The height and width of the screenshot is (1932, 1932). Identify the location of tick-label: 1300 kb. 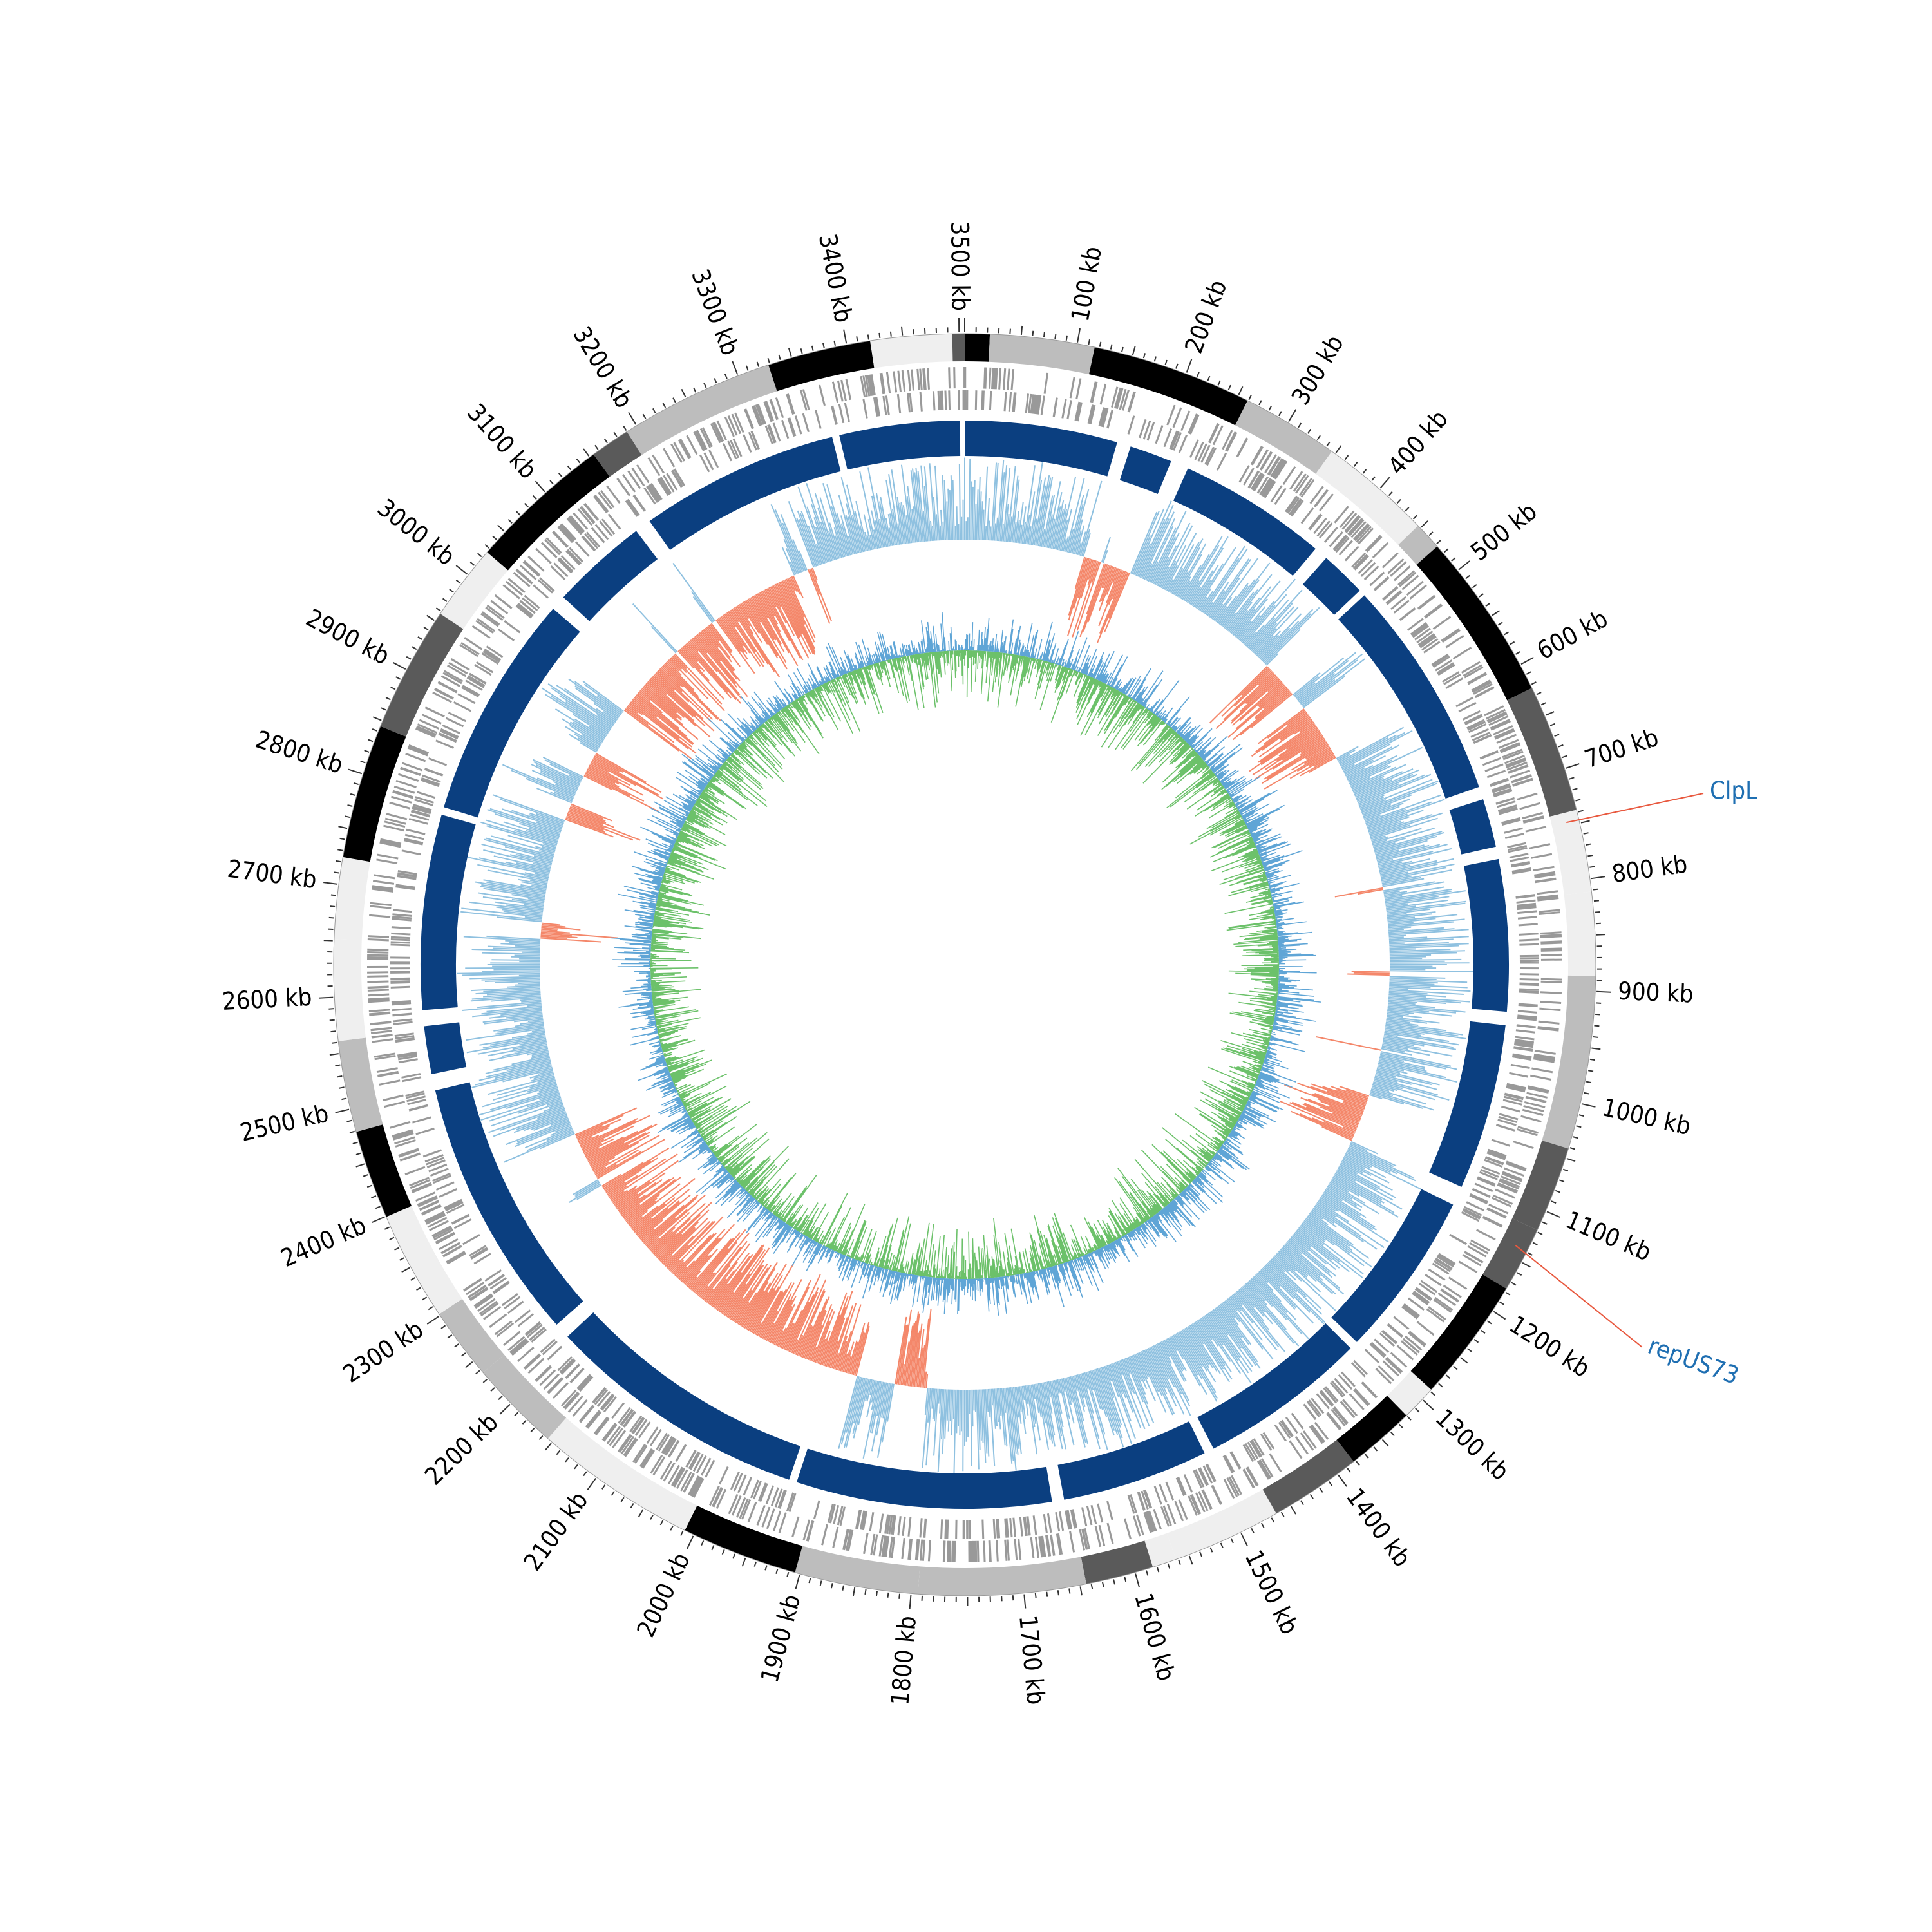
(1473, 1444).